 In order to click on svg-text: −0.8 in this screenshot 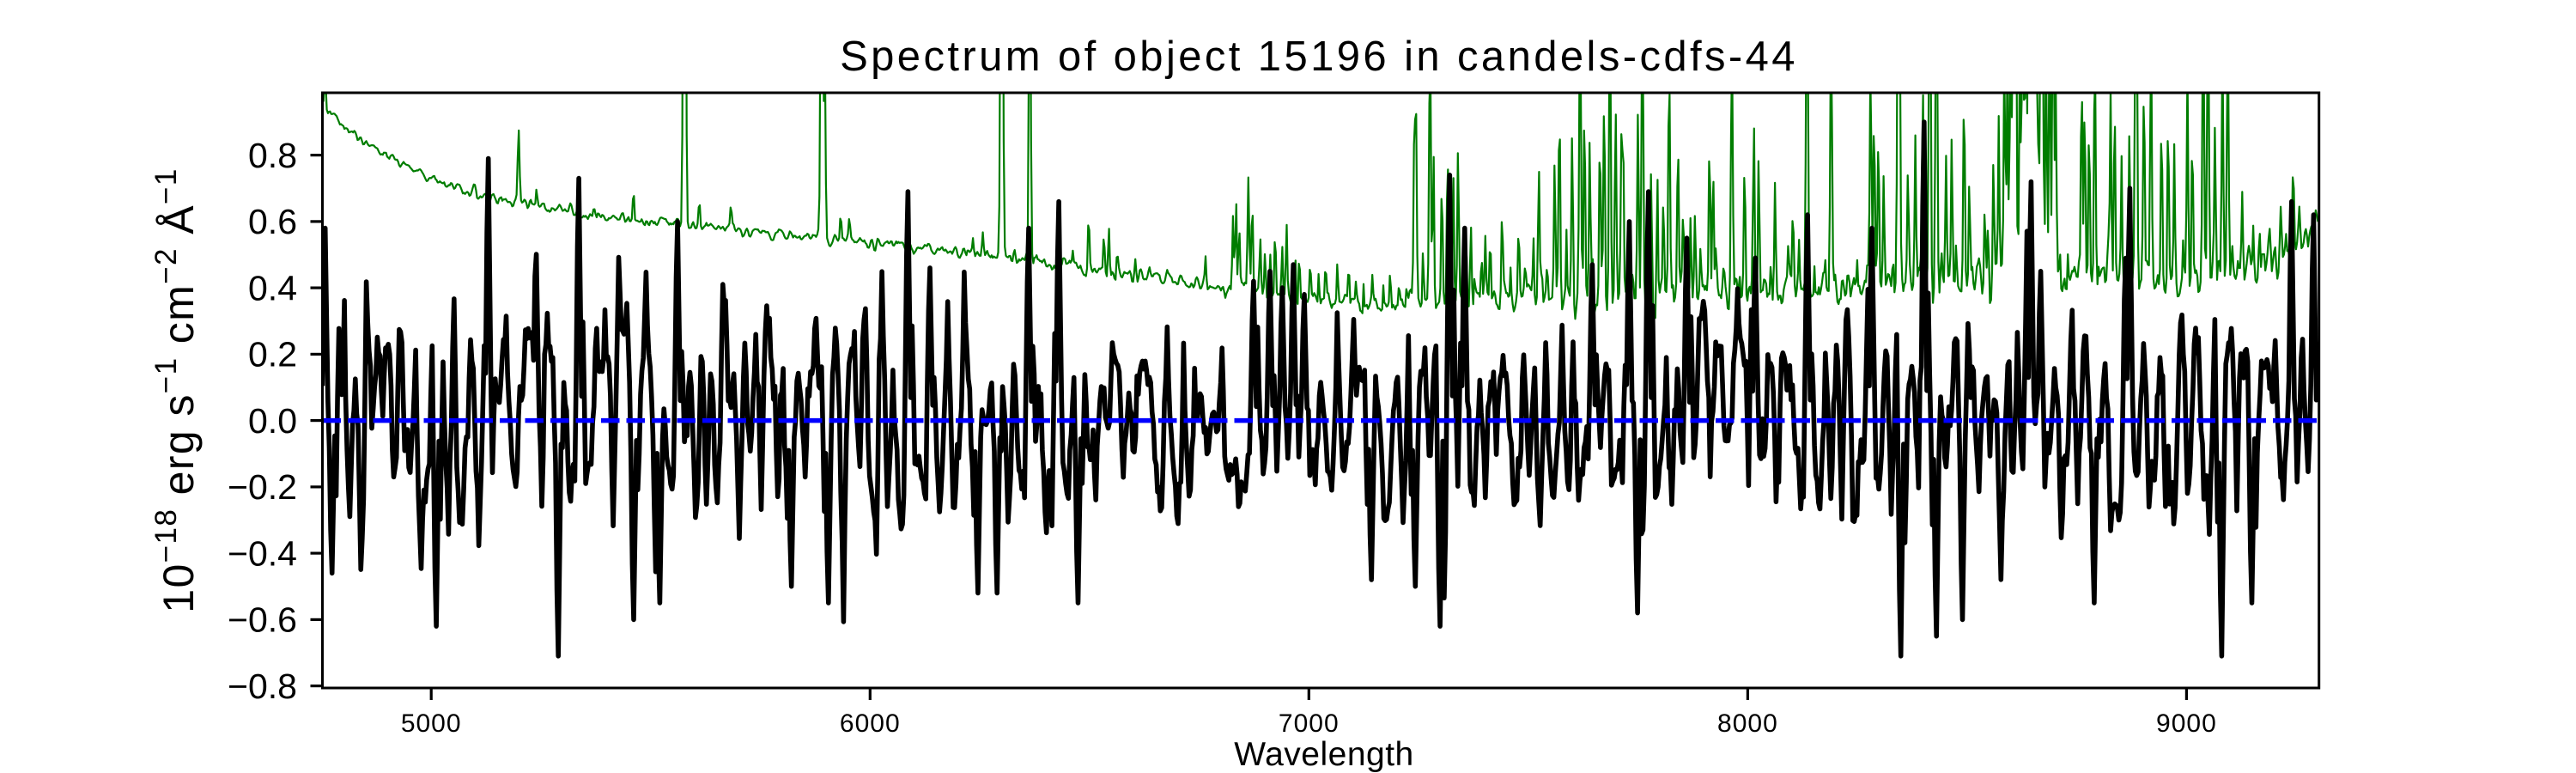, I will do `click(262, 686)`.